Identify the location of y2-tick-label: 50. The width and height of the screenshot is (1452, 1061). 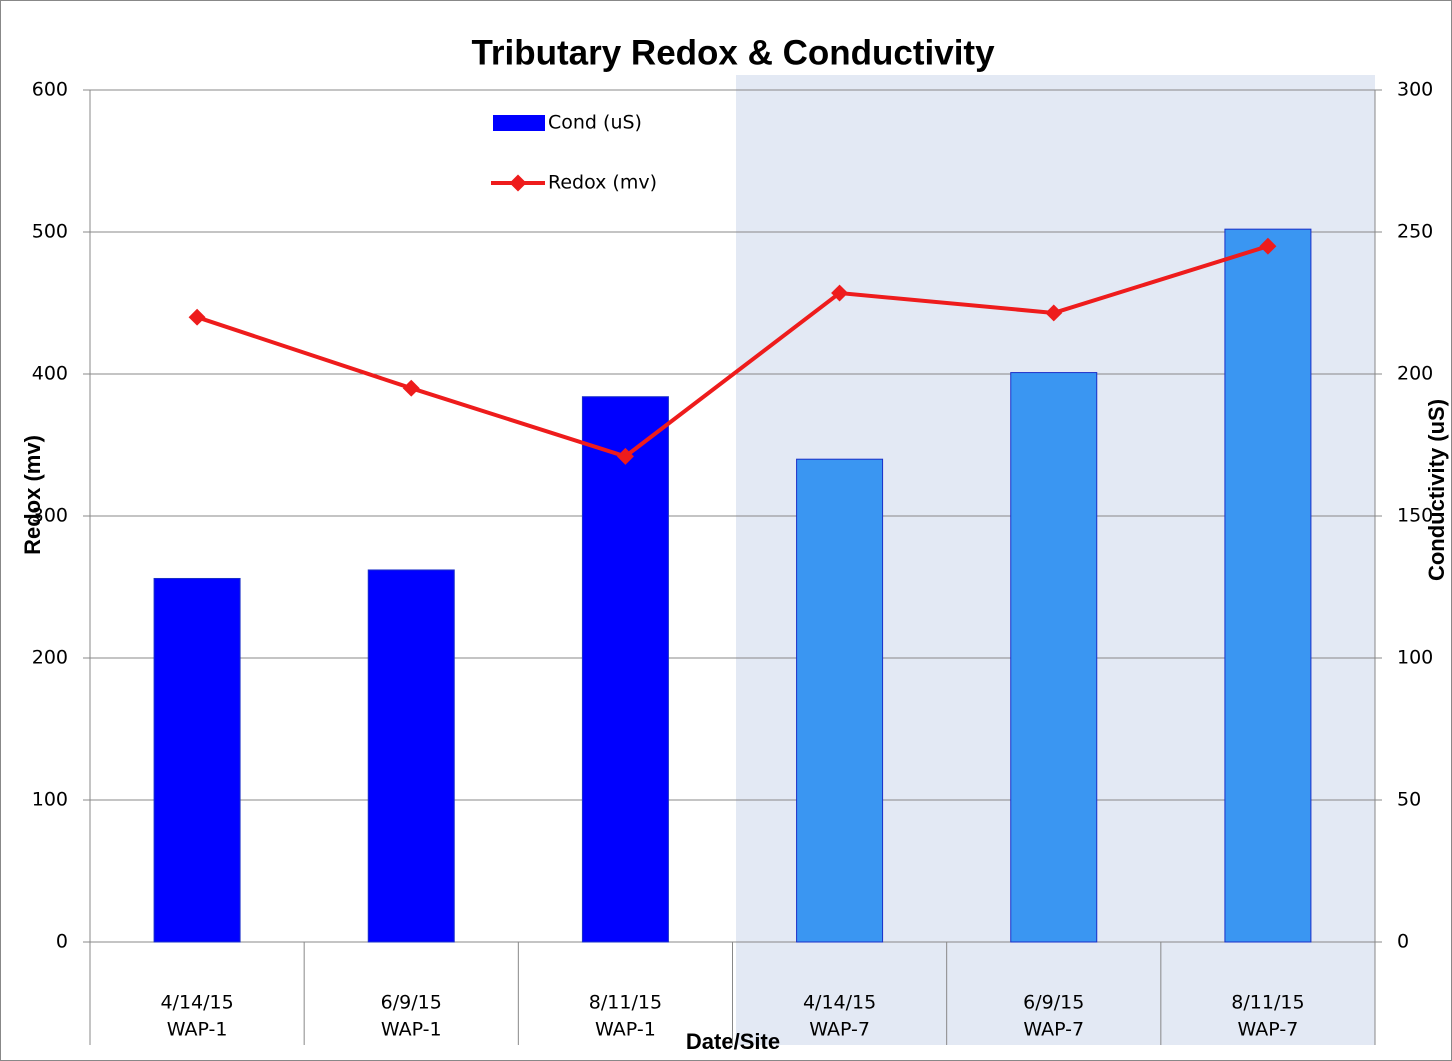
(1409, 800).